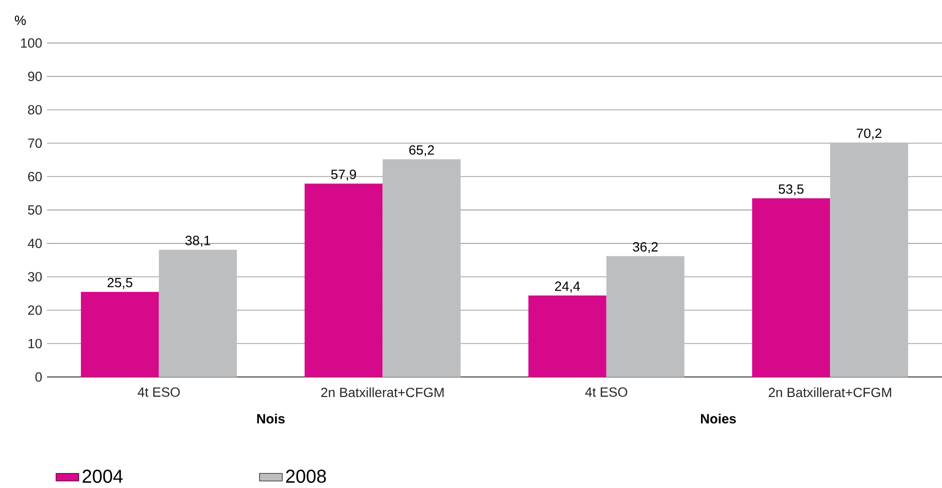 This screenshot has height=488, width=942. What do you see at coordinates (20, 20) in the screenshot?
I see `y-axis-title: %` at bounding box center [20, 20].